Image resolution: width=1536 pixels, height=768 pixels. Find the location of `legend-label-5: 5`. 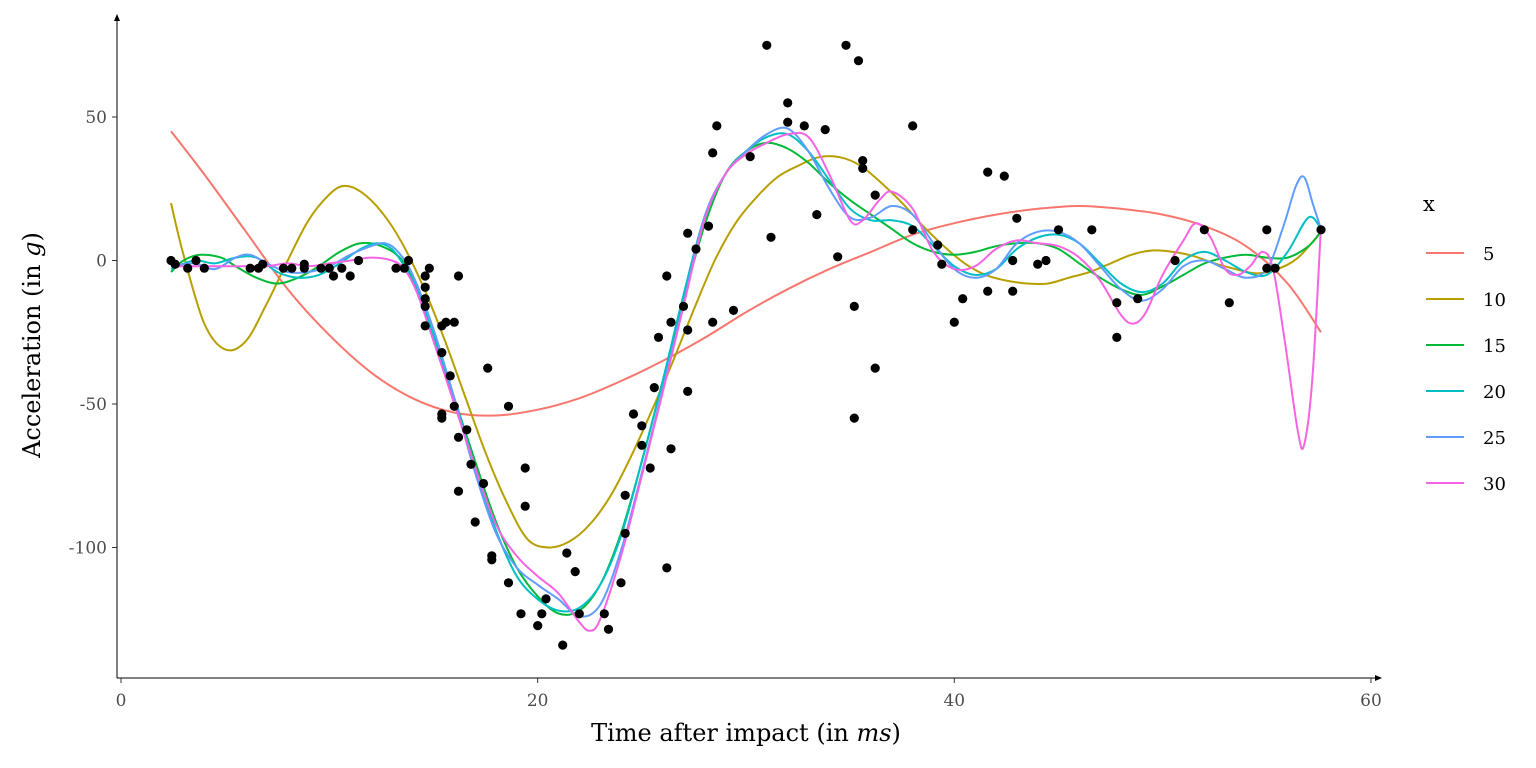

legend-label-5: 5 is located at coordinates (1488, 254).